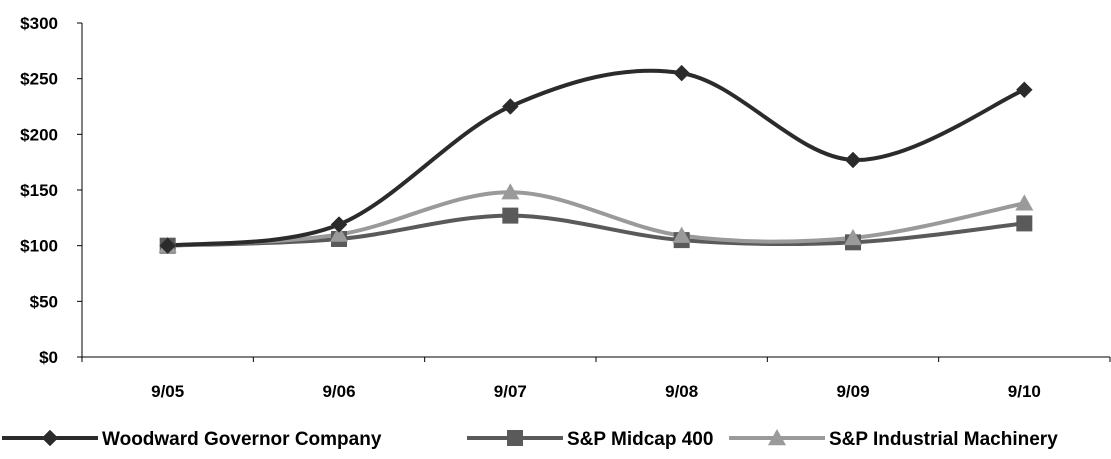 This screenshot has height=459, width=1111. Describe the element at coordinates (640, 439) in the screenshot. I see `legend-label-1: S&P Midcap 400` at that location.